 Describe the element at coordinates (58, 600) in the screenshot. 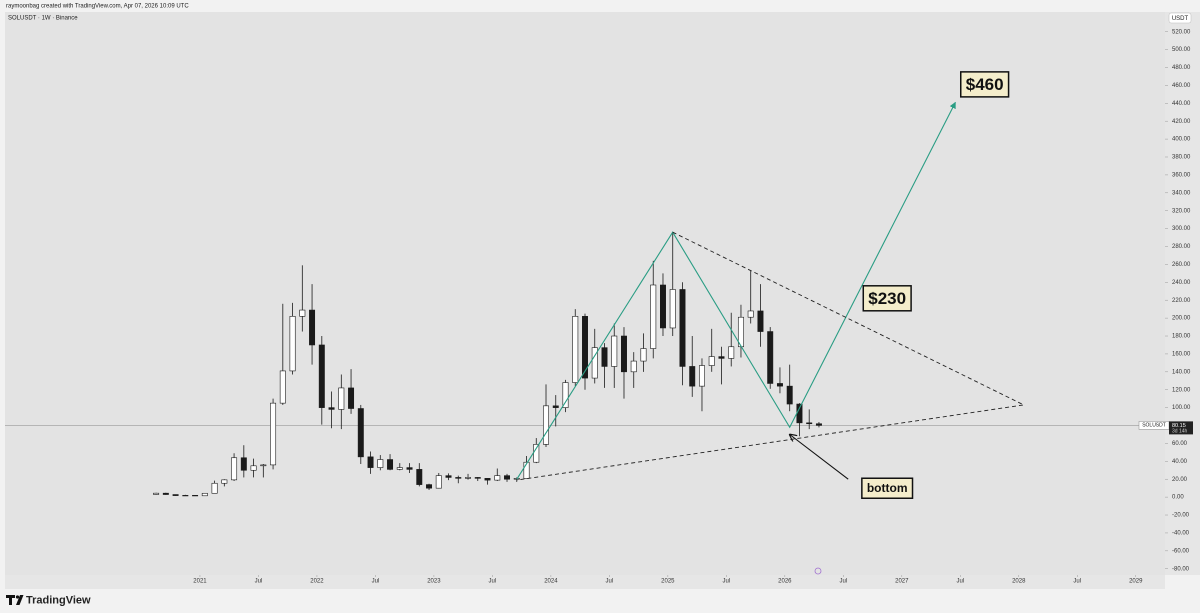

I see `brand: TradingView` at that location.